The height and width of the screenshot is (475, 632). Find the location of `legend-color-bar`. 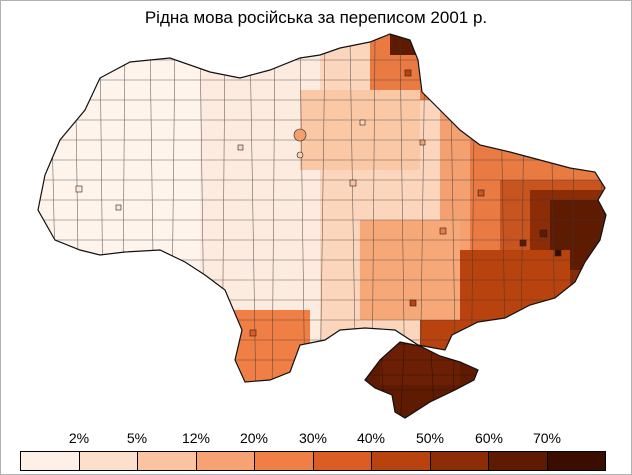

legend-color-bar is located at coordinates (313, 461).